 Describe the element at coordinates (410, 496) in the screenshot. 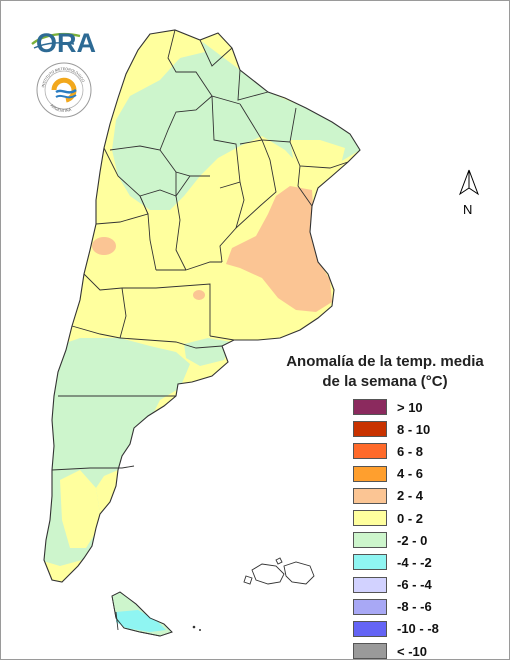

I see `legend-label: 2 - 4` at that location.